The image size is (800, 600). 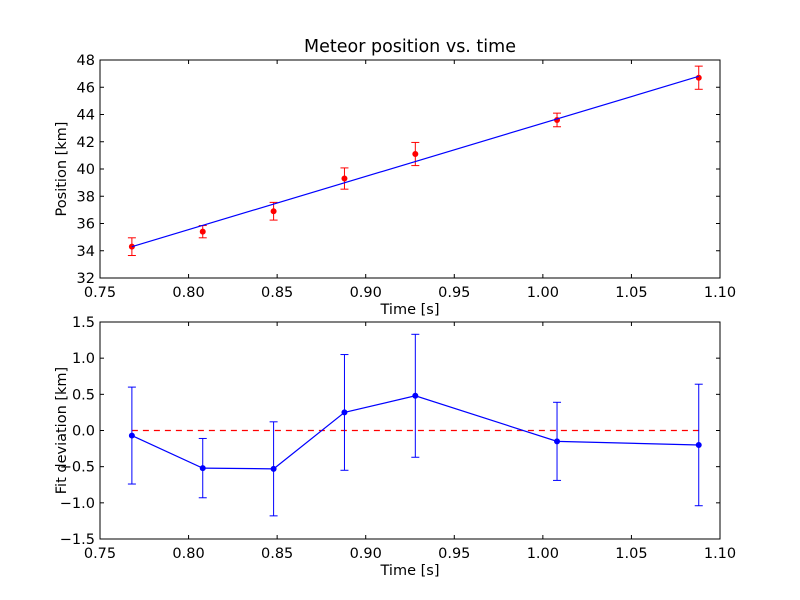 I want to click on y-axis-label: Fit deviation [km], so click(x=62, y=430).